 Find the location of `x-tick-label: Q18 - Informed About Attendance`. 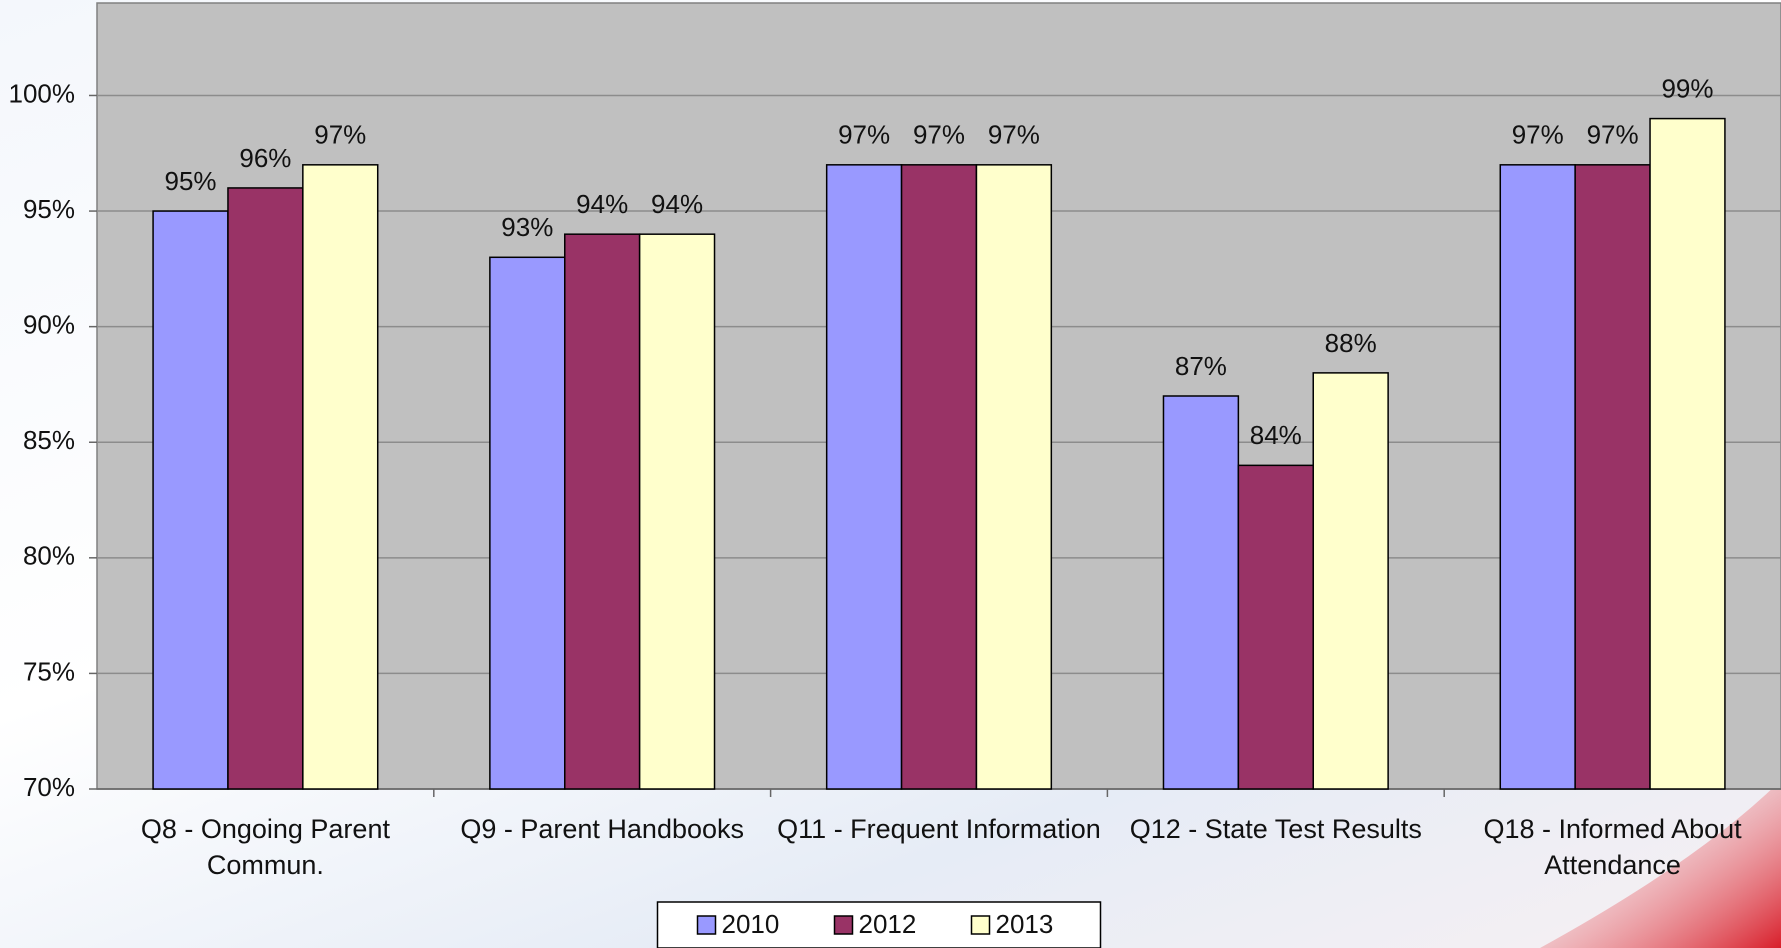

x-tick-label: Q18 - Informed About Attendance is located at coordinates (1612, 847).